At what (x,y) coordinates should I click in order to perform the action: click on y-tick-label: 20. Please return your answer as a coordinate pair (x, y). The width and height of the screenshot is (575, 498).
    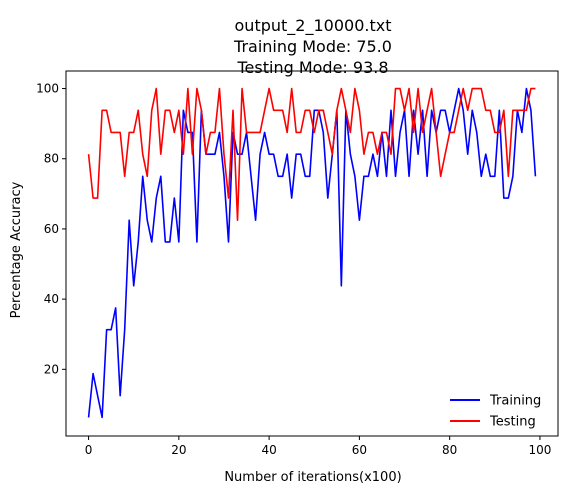
    Looking at the image, I should click on (51, 369).